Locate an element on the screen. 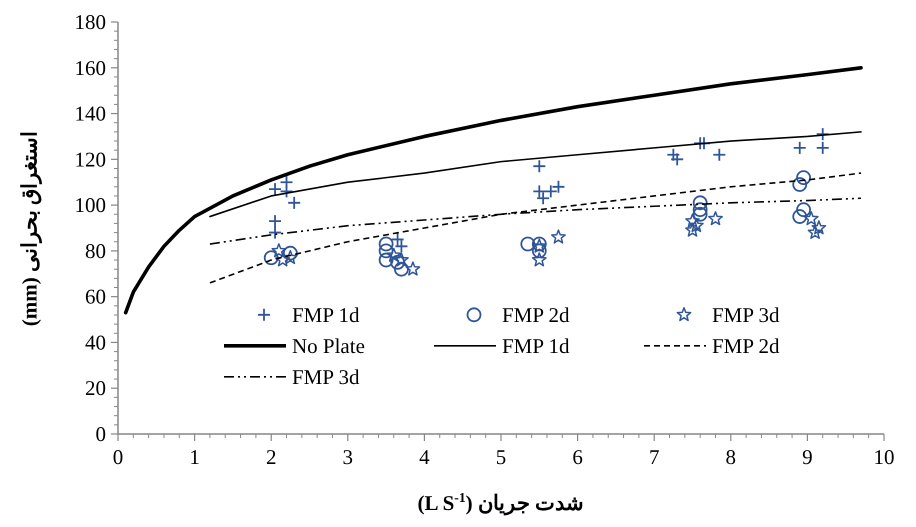  y-tick-label: 120 is located at coordinates (90, 159).